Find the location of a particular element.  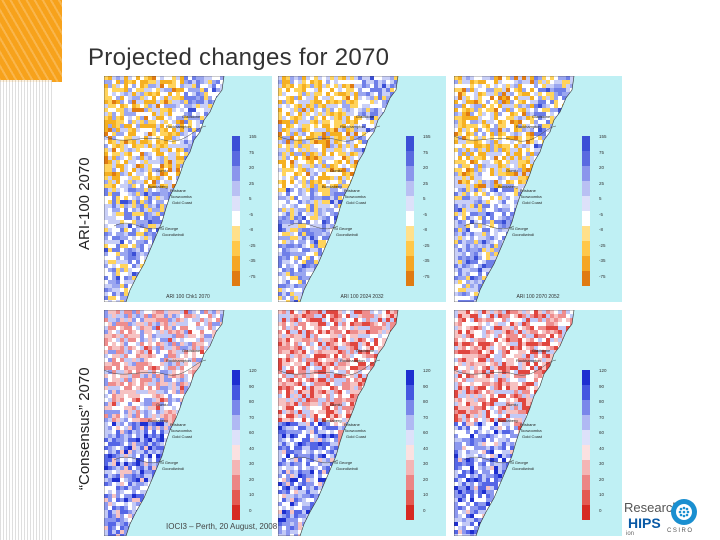

logo-sub-text: ion is located at coordinates (630, 534).